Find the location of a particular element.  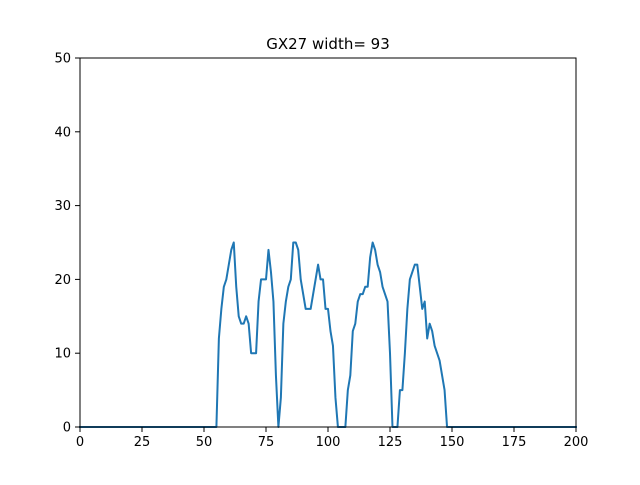

x-tick-label: 25 is located at coordinates (142, 442).